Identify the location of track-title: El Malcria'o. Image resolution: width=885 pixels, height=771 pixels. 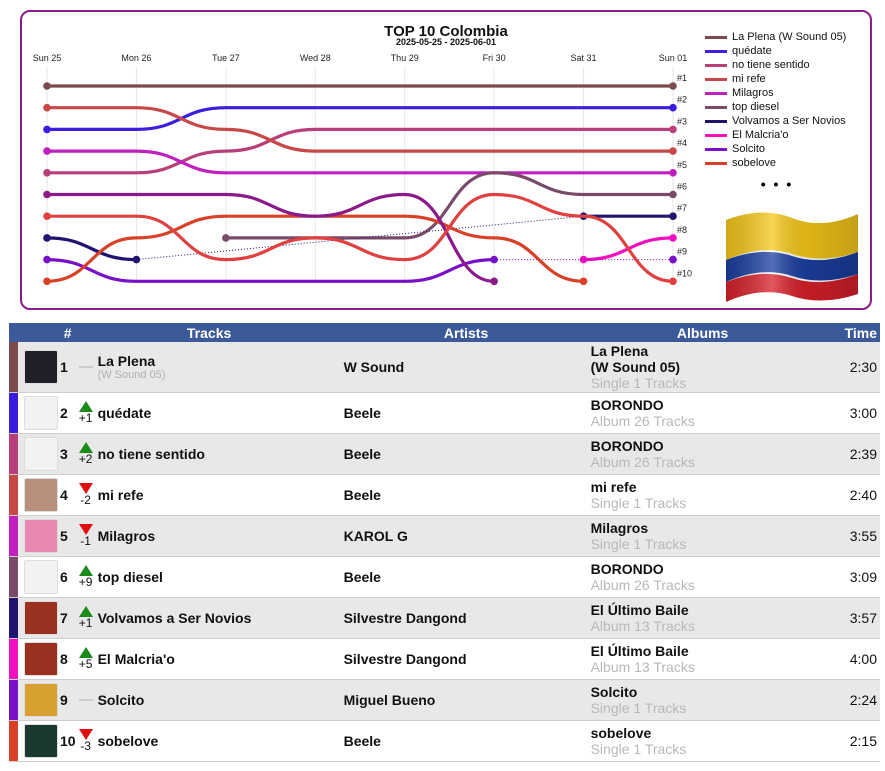
(136, 659).